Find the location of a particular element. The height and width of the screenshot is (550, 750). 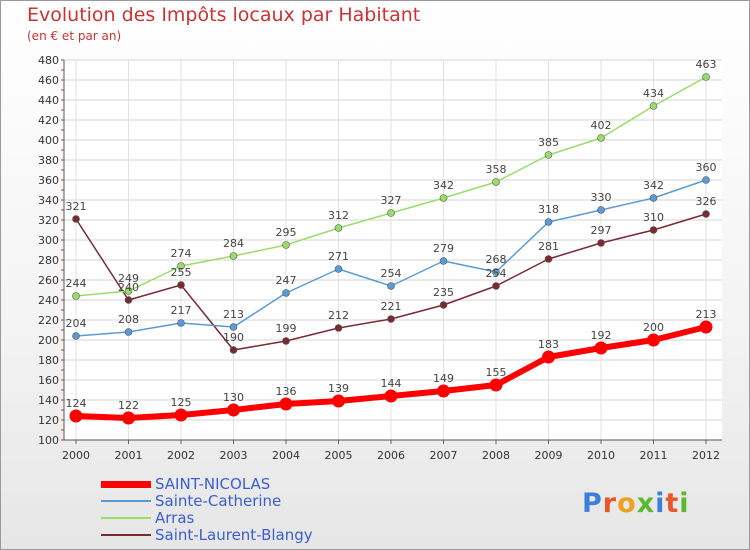

data-label: 402 is located at coordinates (601, 125).